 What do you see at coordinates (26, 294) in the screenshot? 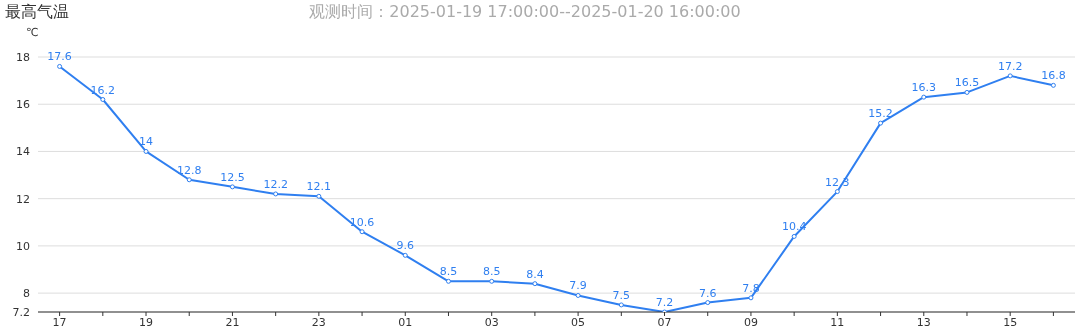
I see `y-tick-label: 8` at bounding box center [26, 294].